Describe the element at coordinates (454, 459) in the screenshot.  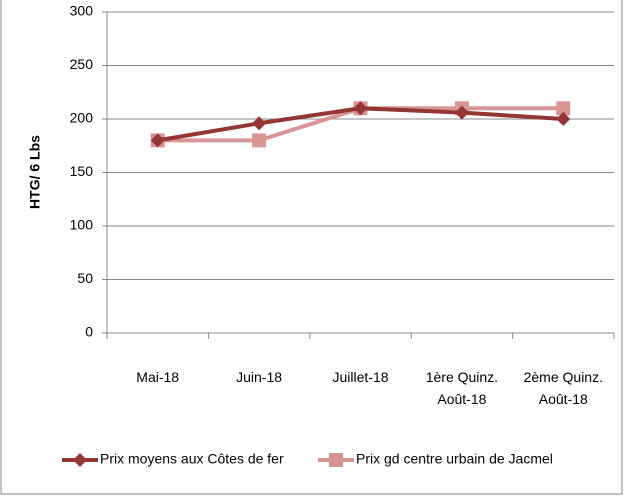
I see `legend-label: Prix gd centre urbain de Jacmel` at that location.